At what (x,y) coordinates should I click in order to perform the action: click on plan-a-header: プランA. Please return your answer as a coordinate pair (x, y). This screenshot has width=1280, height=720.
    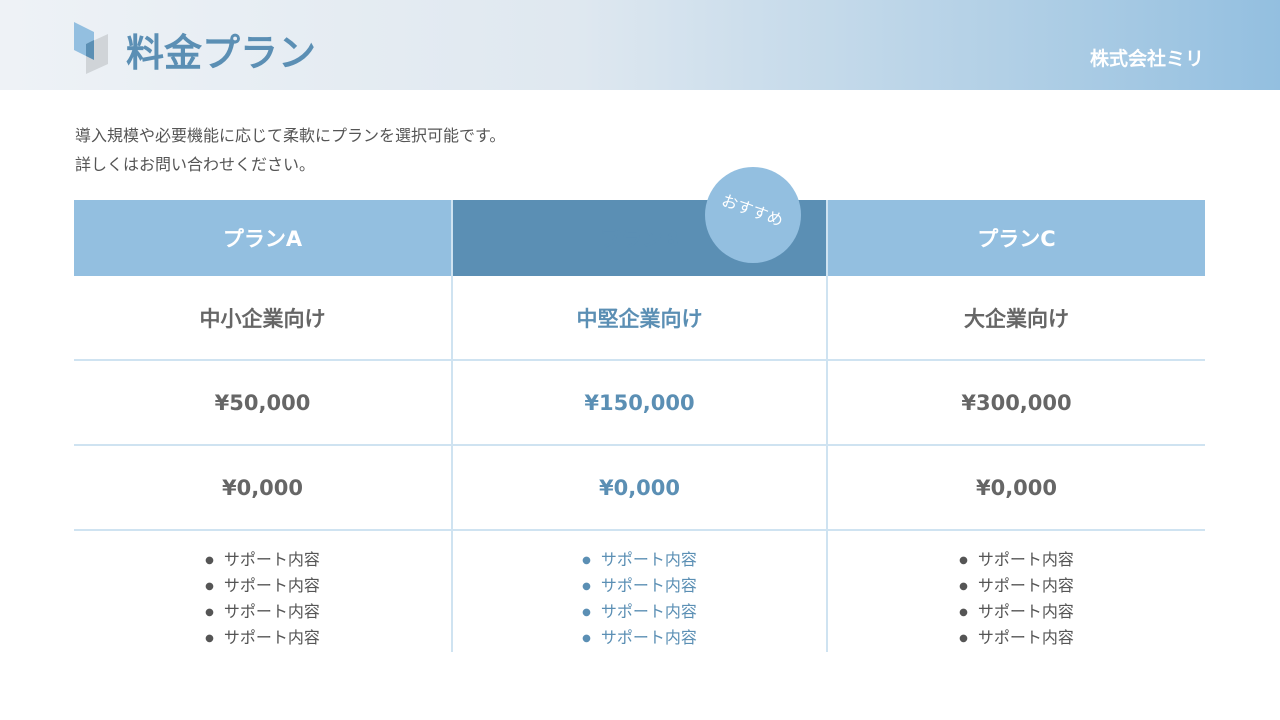
    Looking at the image, I should click on (262, 238).